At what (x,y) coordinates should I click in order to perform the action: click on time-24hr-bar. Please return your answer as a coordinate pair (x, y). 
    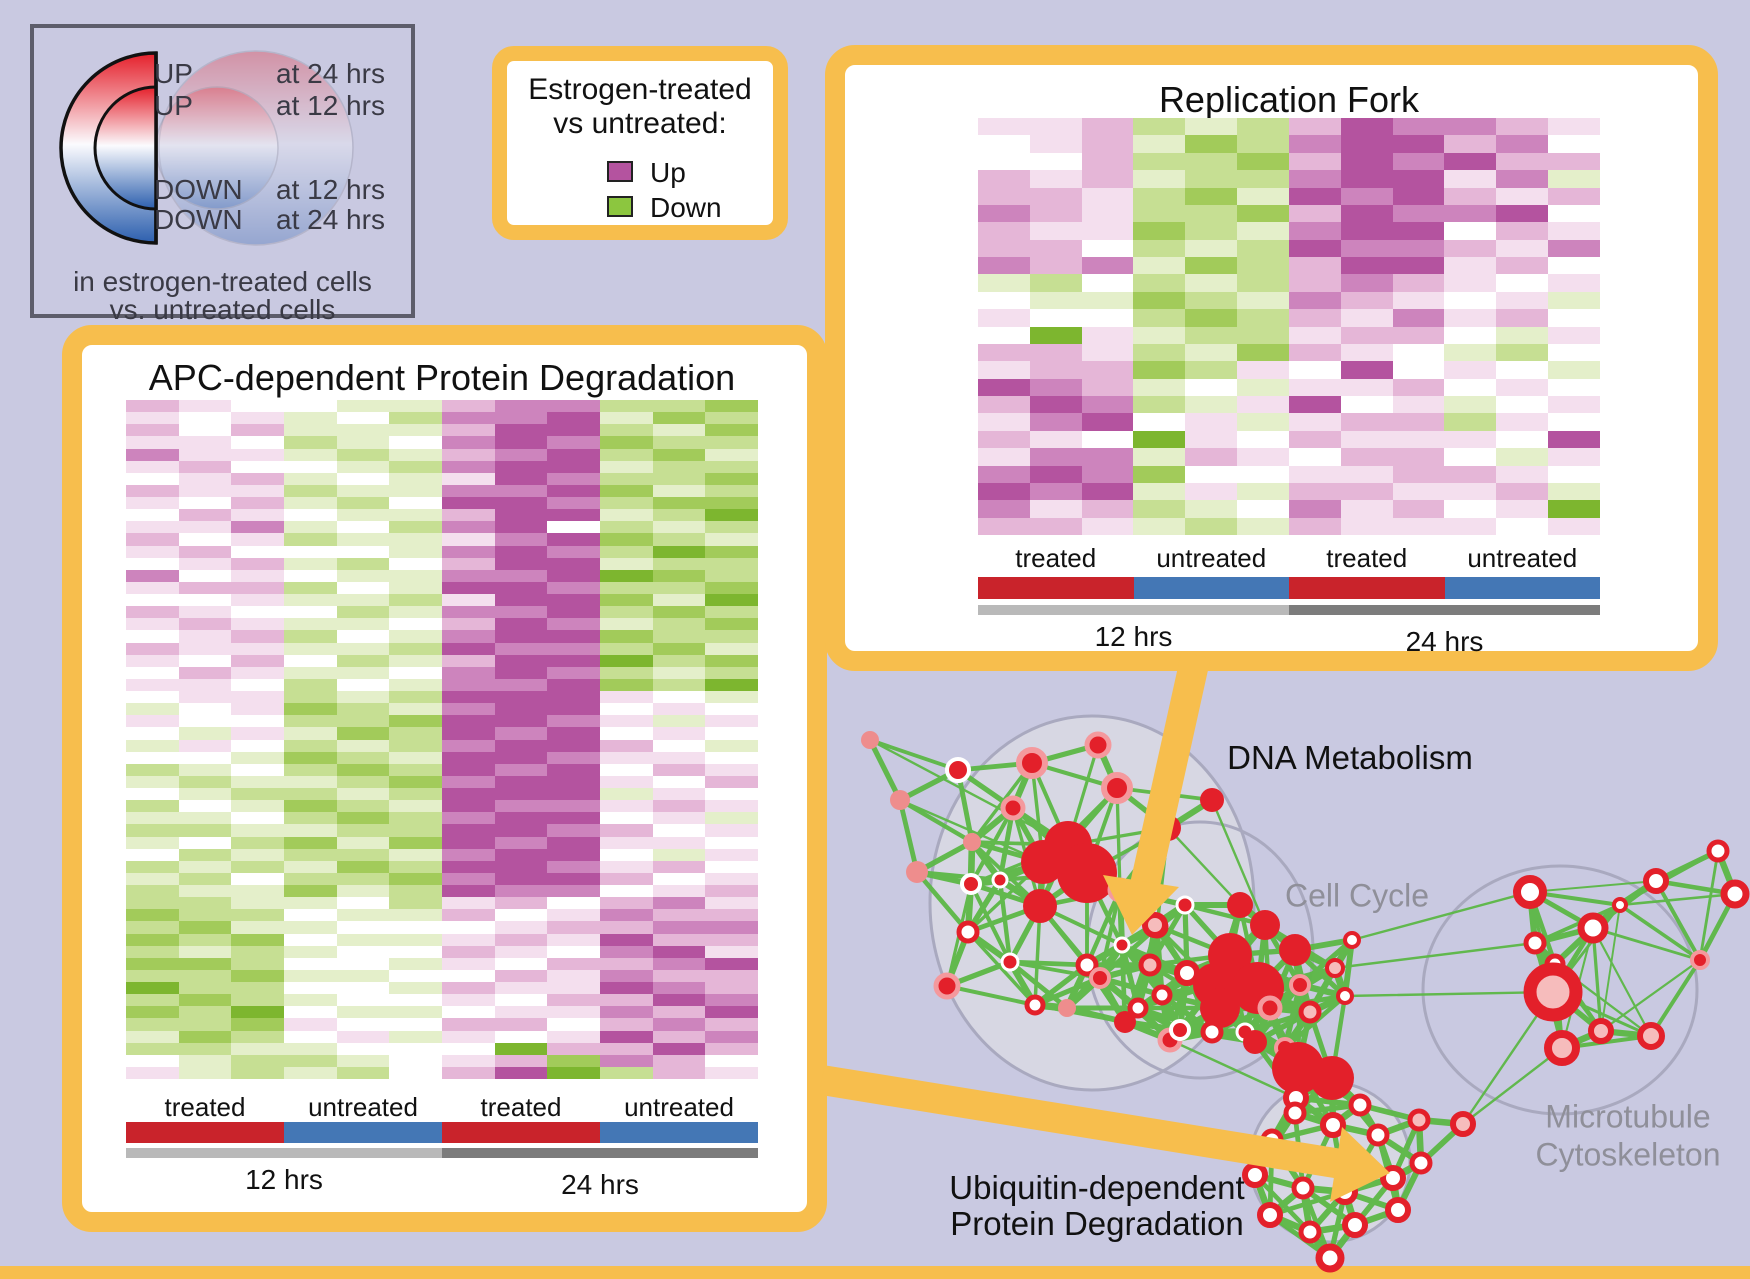
    Looking at the image, I should click on (1444, 610).